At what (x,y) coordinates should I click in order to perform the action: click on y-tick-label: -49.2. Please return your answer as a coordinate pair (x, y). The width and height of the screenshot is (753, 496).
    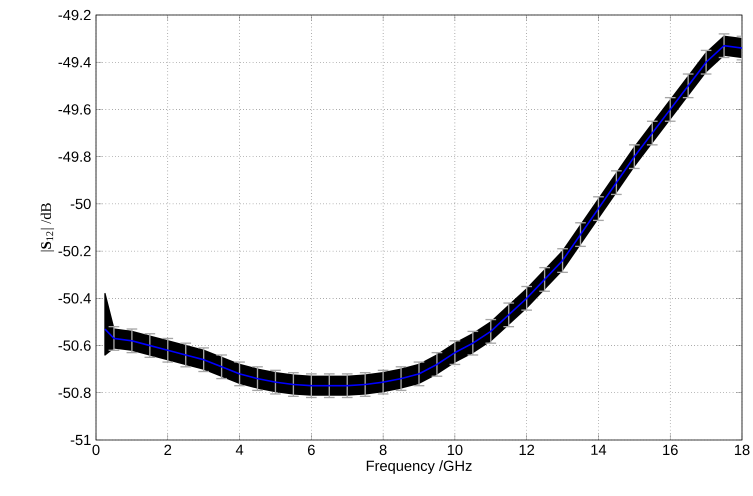
    Looking at the image, I should click on (74, 15).